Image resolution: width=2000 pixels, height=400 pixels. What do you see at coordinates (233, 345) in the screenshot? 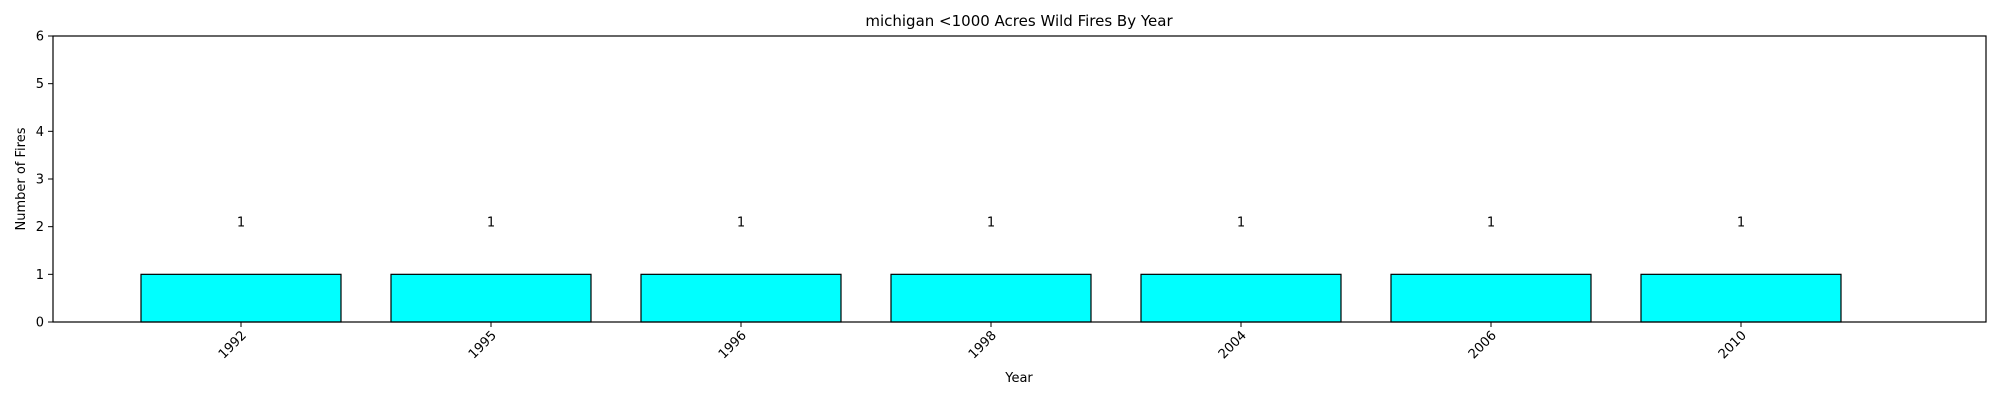
I see `x-tick-label: 1992` at bounding box center [233, 345].